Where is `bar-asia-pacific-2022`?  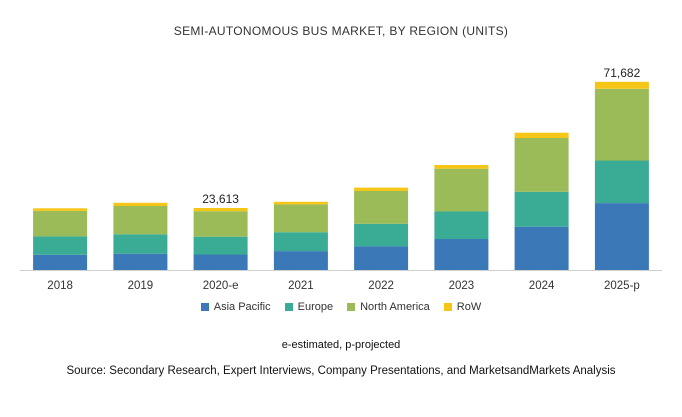
bar-asia-pacific-2022 is located at coordinates (381, 258).